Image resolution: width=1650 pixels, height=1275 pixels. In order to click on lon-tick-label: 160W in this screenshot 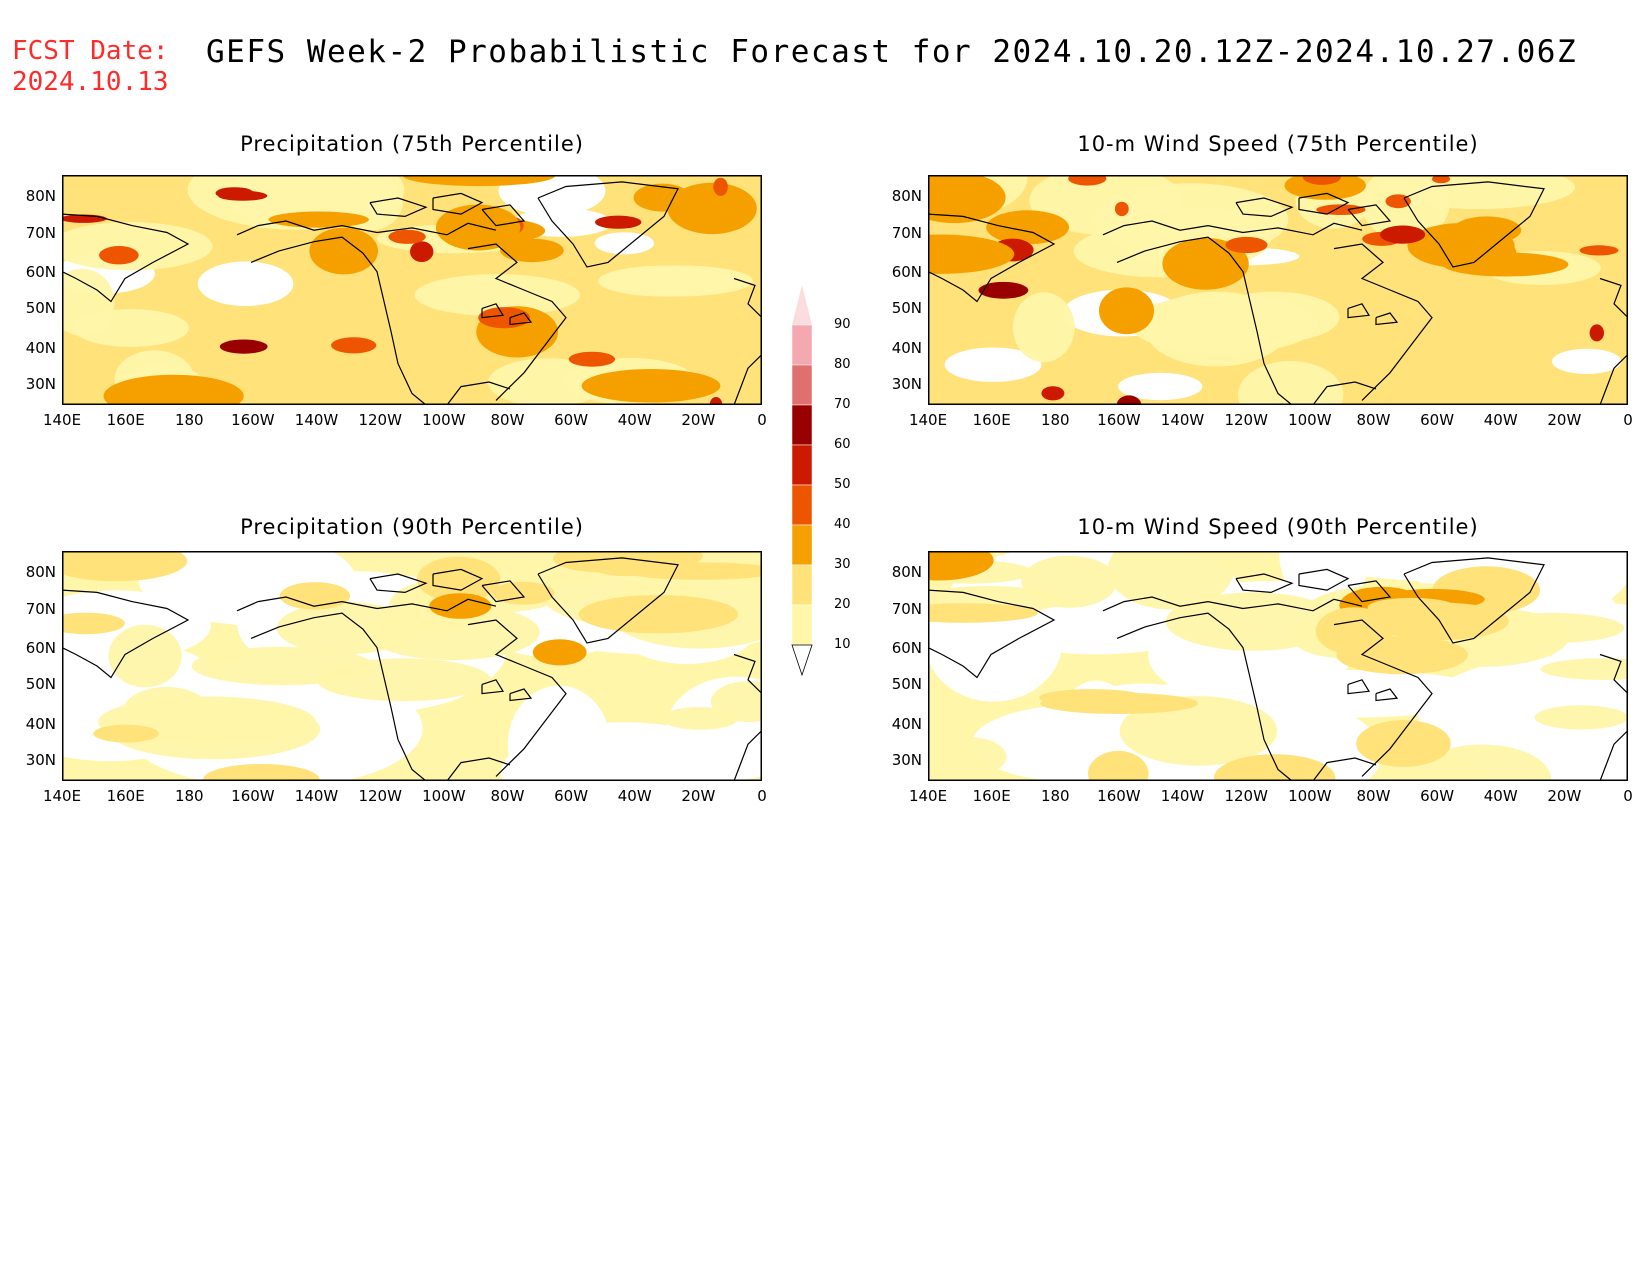, I will do `click(253, 420)`.